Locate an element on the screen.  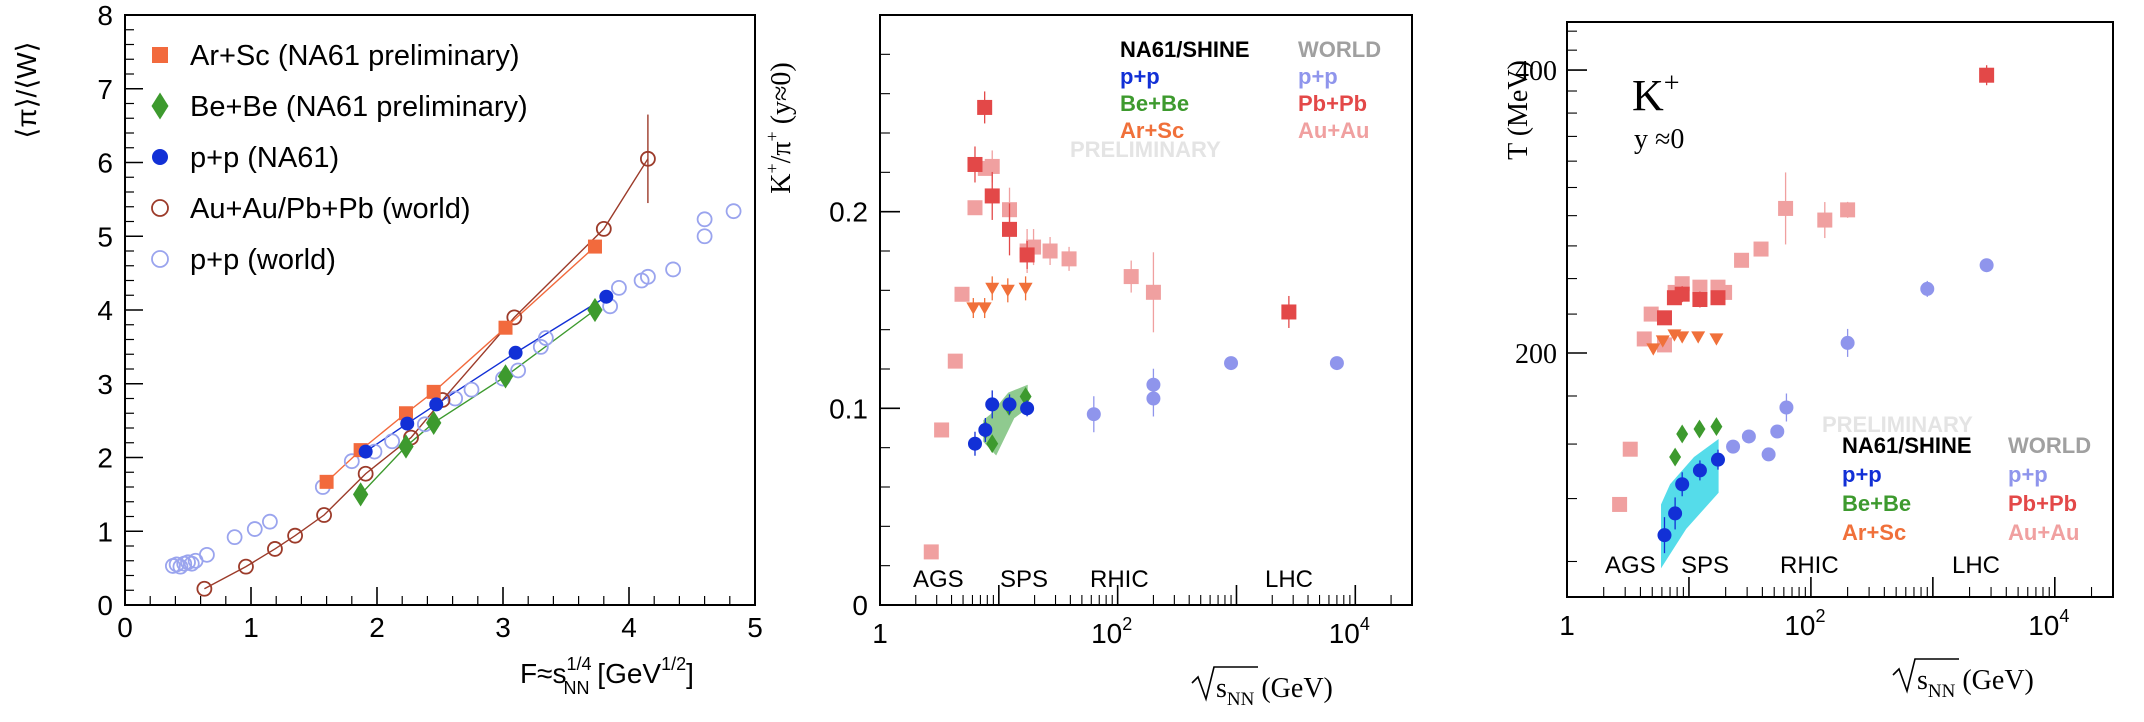
y-tick-label: 0 is located at coordinates (105, 605).